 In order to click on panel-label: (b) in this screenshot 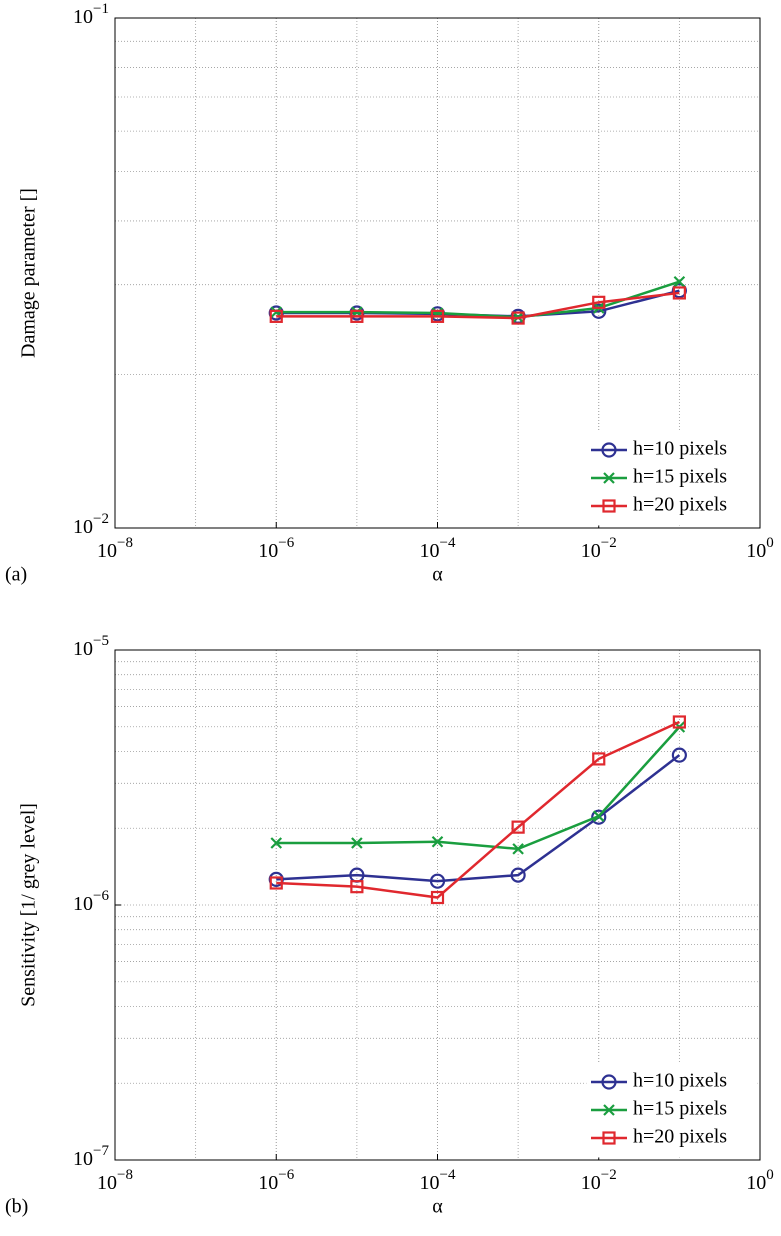, I will do `click(16, 1207)`.